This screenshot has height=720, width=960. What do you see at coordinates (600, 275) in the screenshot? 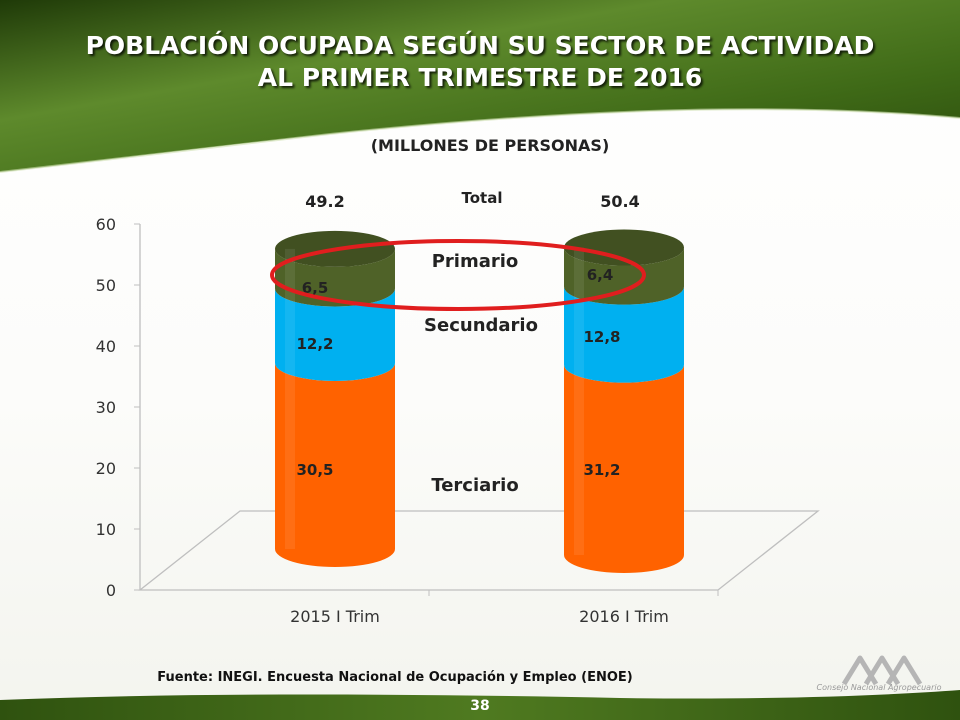
I see `data-label: 6,4` at bounding box center [600, 275].